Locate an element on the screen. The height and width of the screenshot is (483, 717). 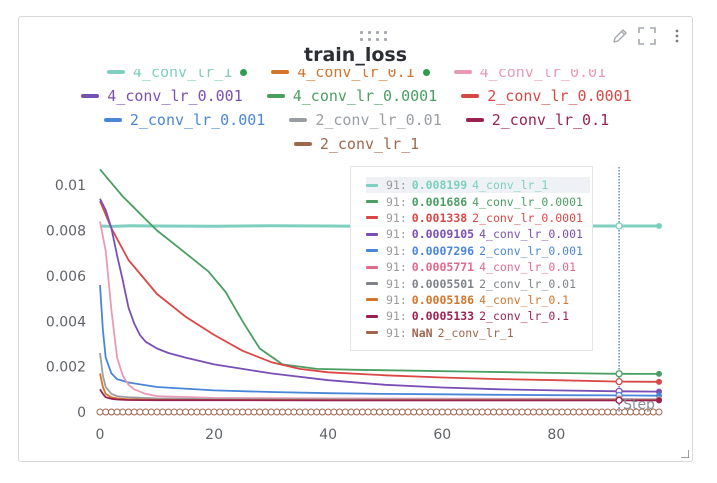
legend-item-2-conv-lr-1: 2_conv_lr_1 is located at coordinates (356, 144).